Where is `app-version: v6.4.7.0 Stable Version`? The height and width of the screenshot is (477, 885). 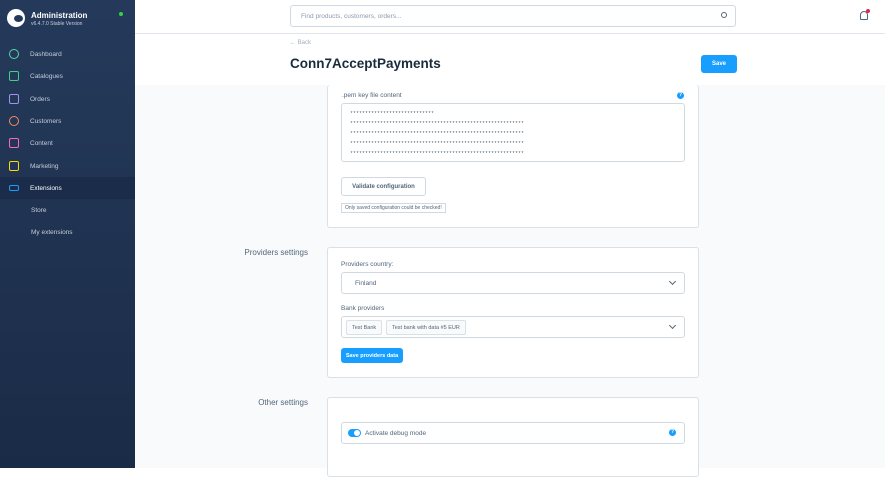
app-version: v6.4.7.0 Stable Version is located at coordinates (57, 24).